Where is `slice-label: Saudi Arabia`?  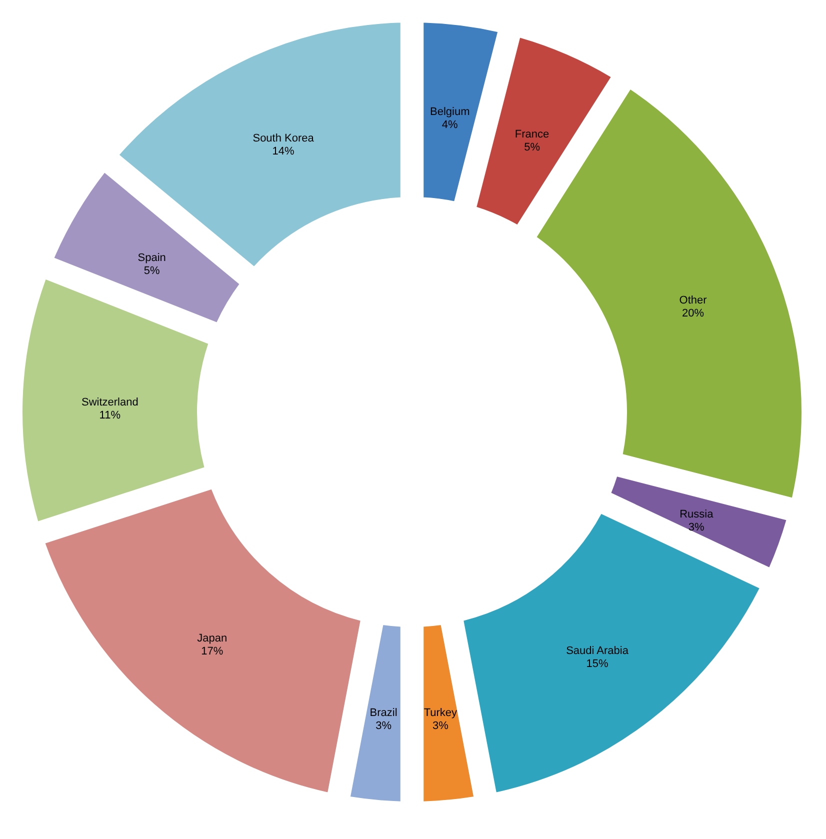
slice-label: Saudi Arabia is located at coordinates (598, 650).